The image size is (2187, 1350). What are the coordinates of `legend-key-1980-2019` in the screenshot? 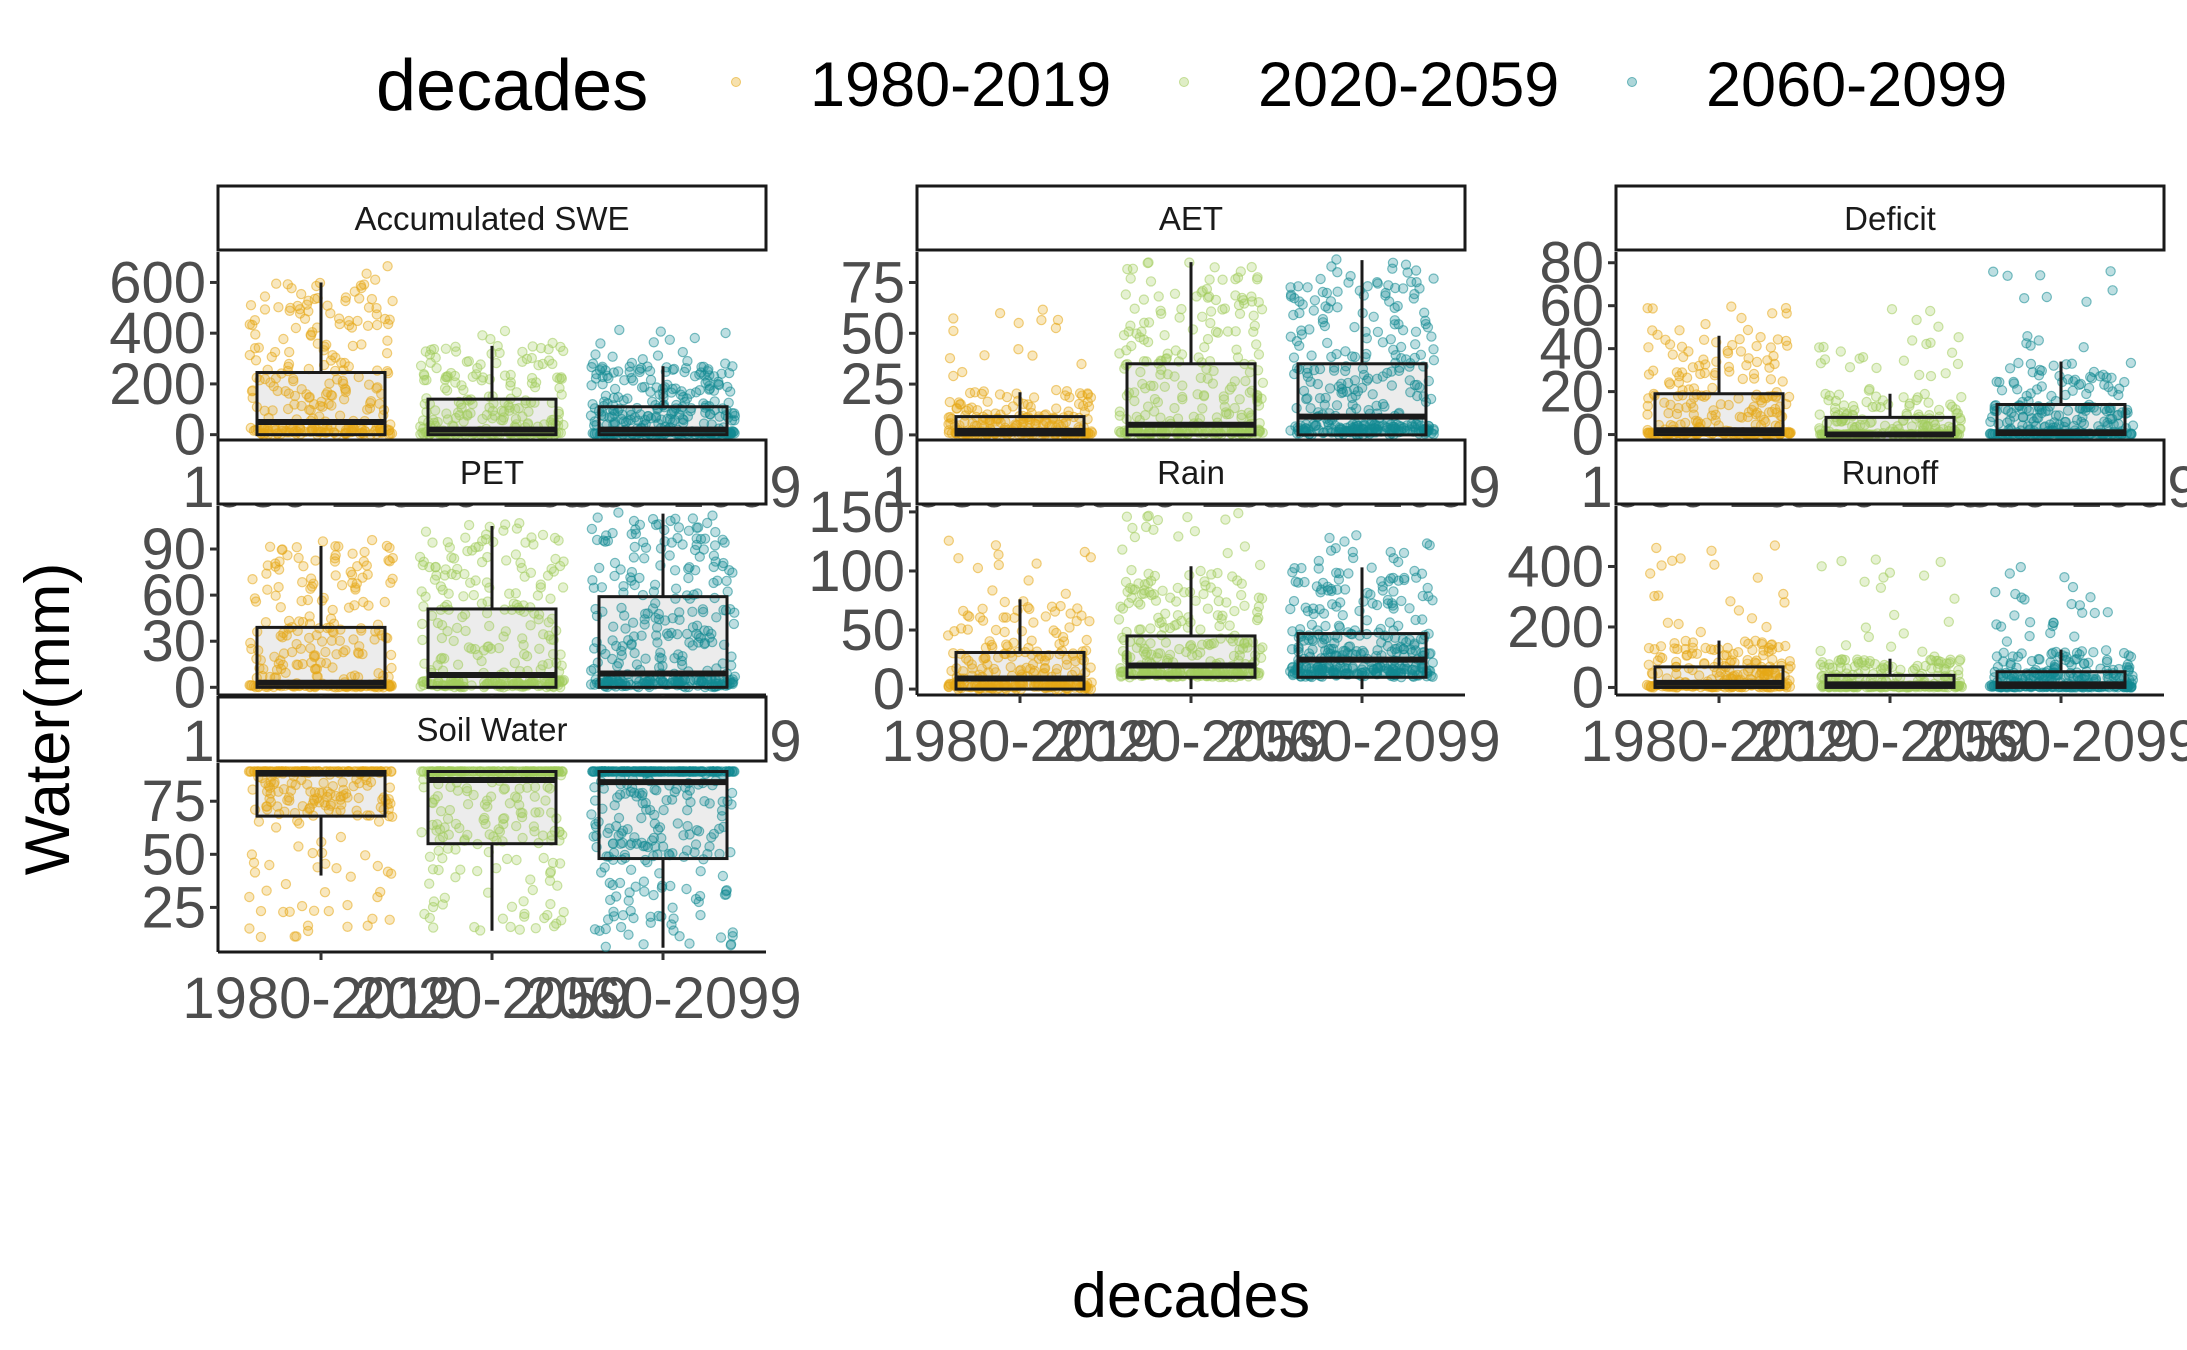 It's located at (736, 82).